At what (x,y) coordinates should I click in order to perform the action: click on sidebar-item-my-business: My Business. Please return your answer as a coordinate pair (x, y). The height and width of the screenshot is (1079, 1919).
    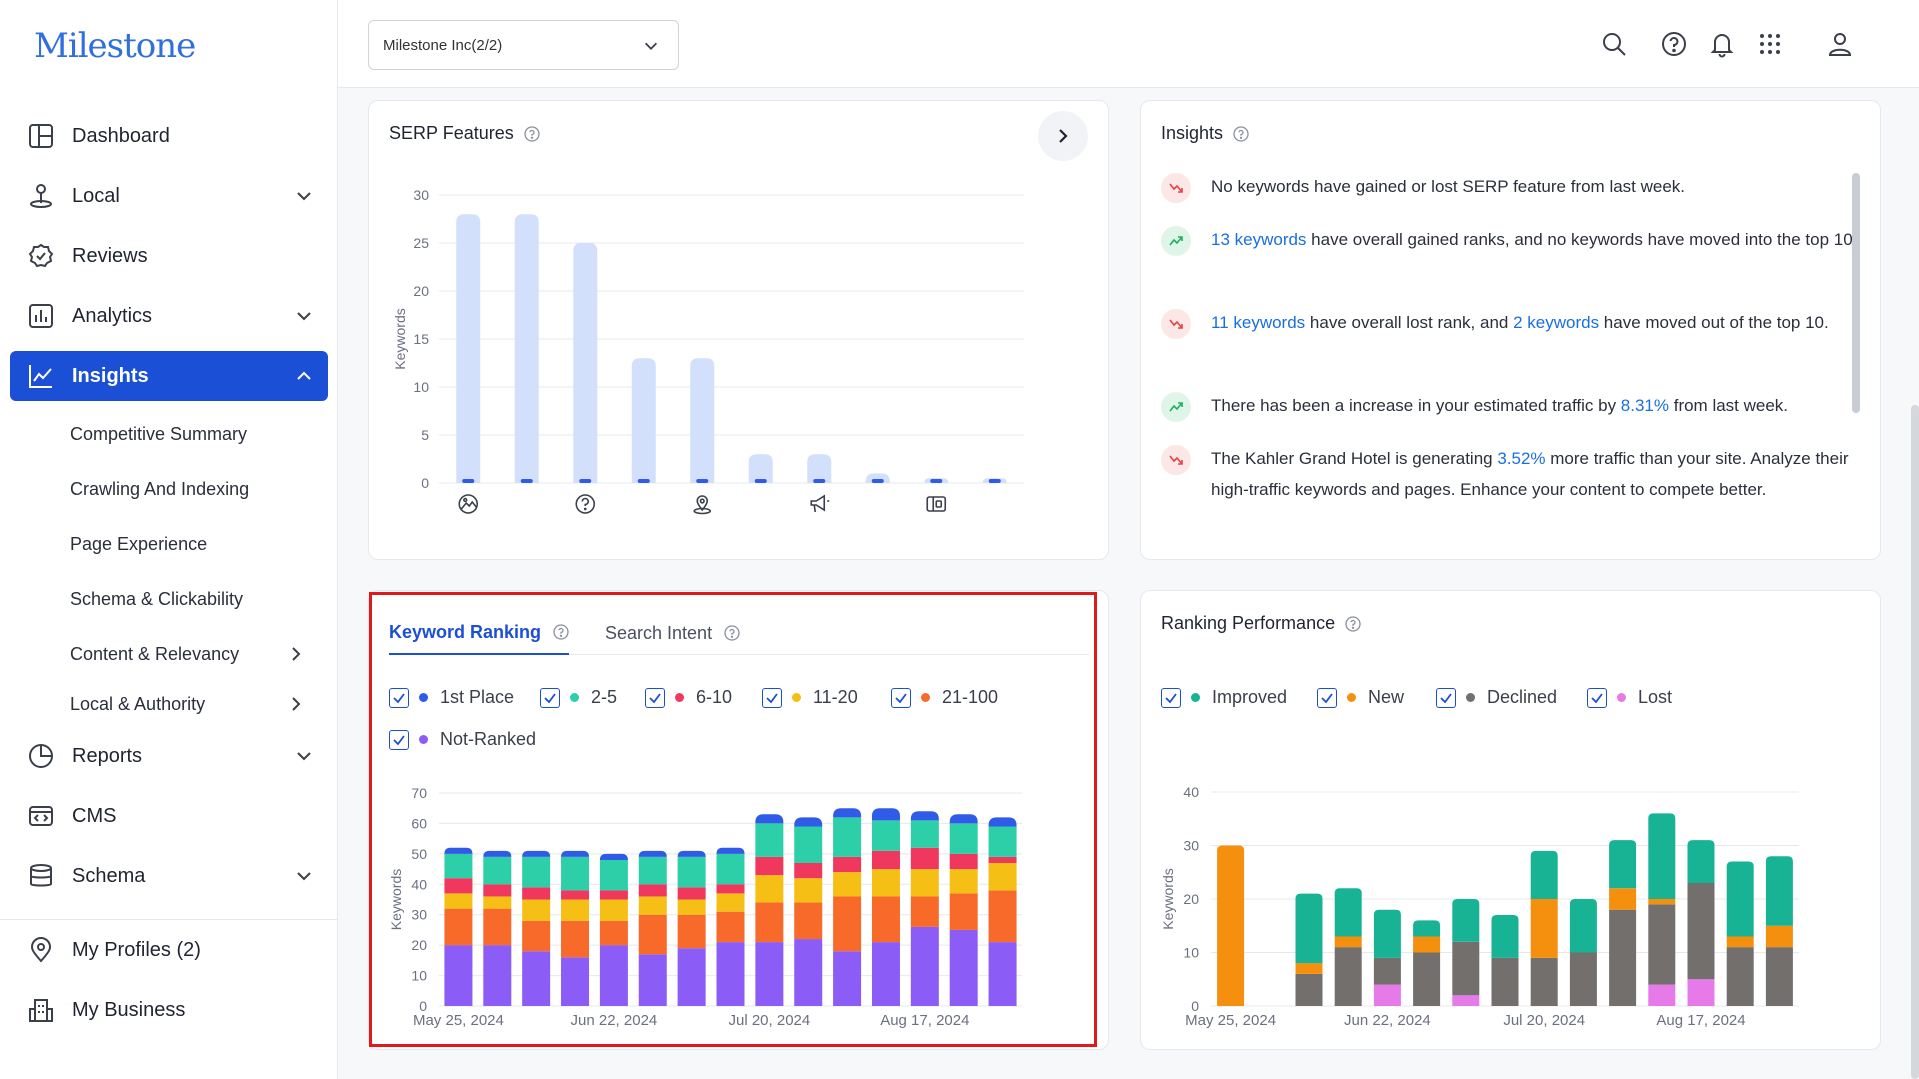
    Looking at the image, I should click on (169, 1010).